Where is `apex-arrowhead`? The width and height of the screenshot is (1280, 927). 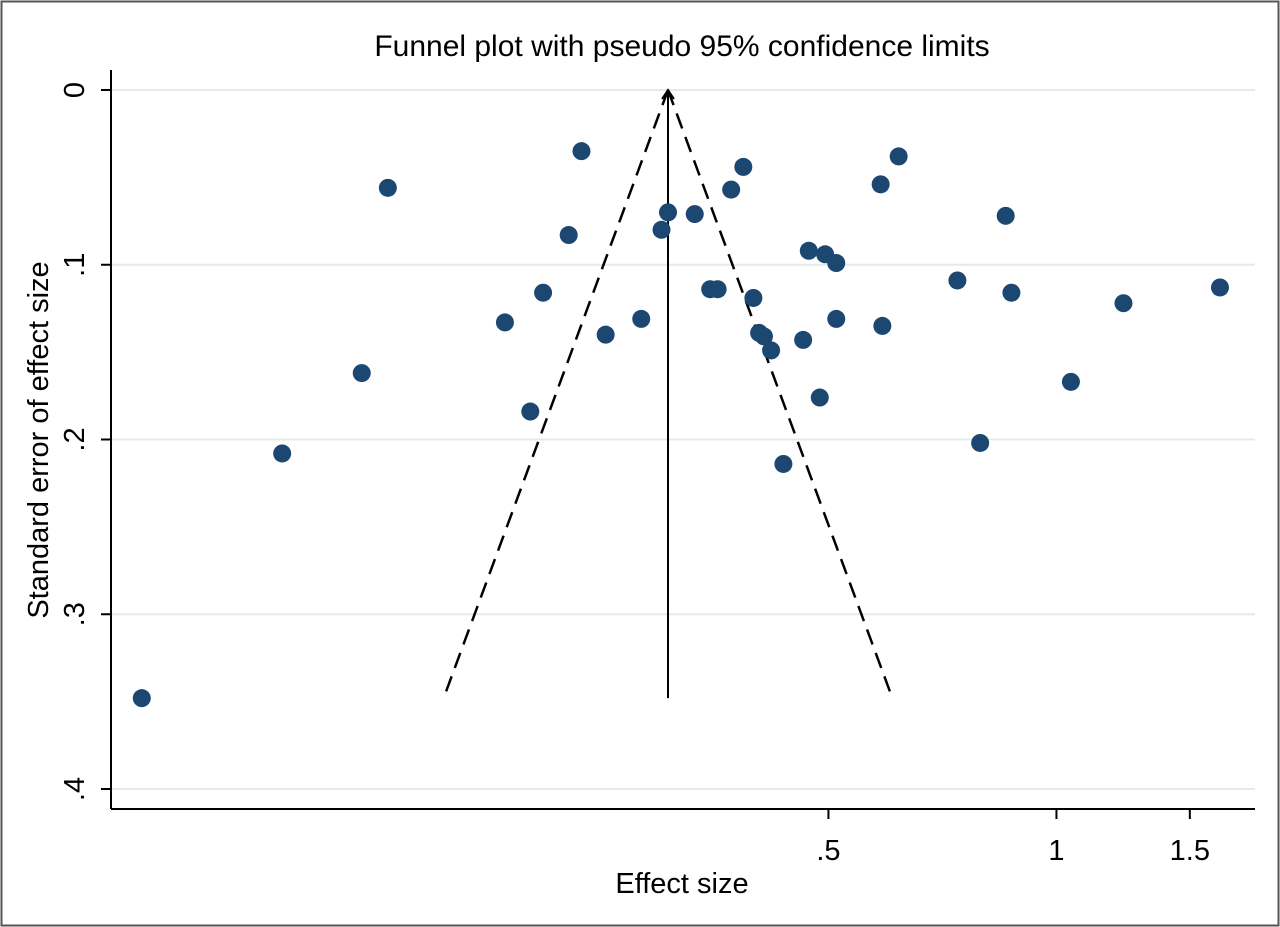
apex-arrowhead is located at coordinates (668, 94).